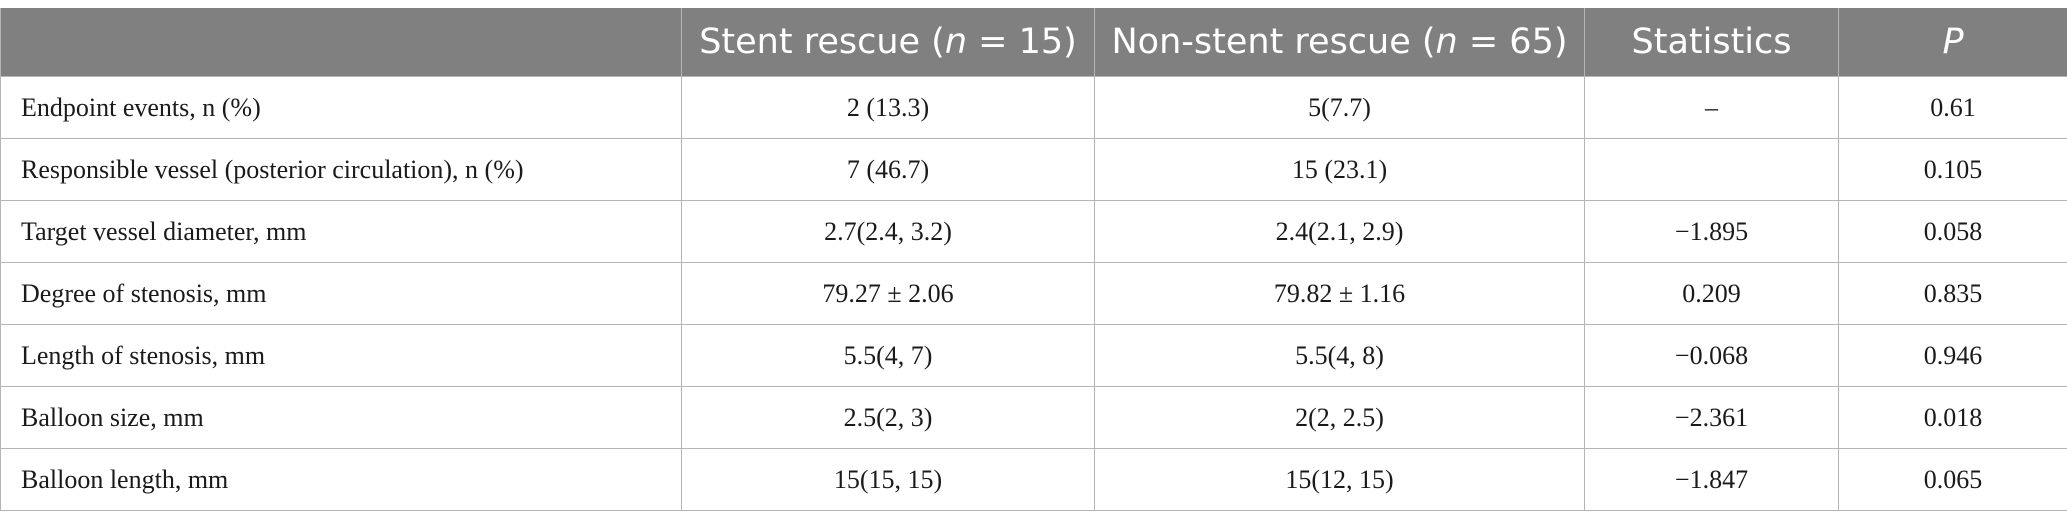 The height and width of the screenshot is (528, 2067). I want to click on statistics-cell: −1.895, so click(1711, 231).